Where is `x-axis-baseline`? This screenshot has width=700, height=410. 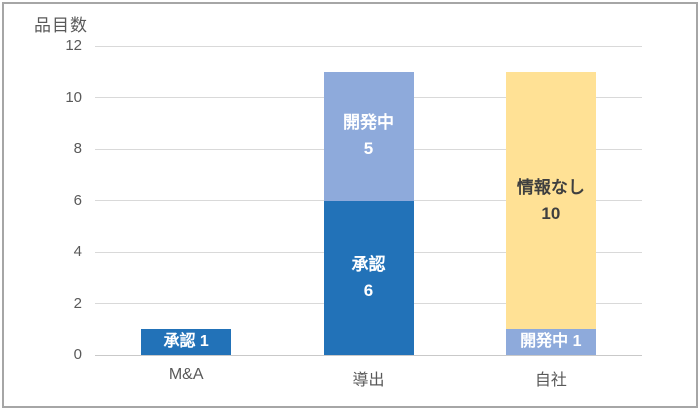
x-axis-baseline is located at coordinates (368, 355).